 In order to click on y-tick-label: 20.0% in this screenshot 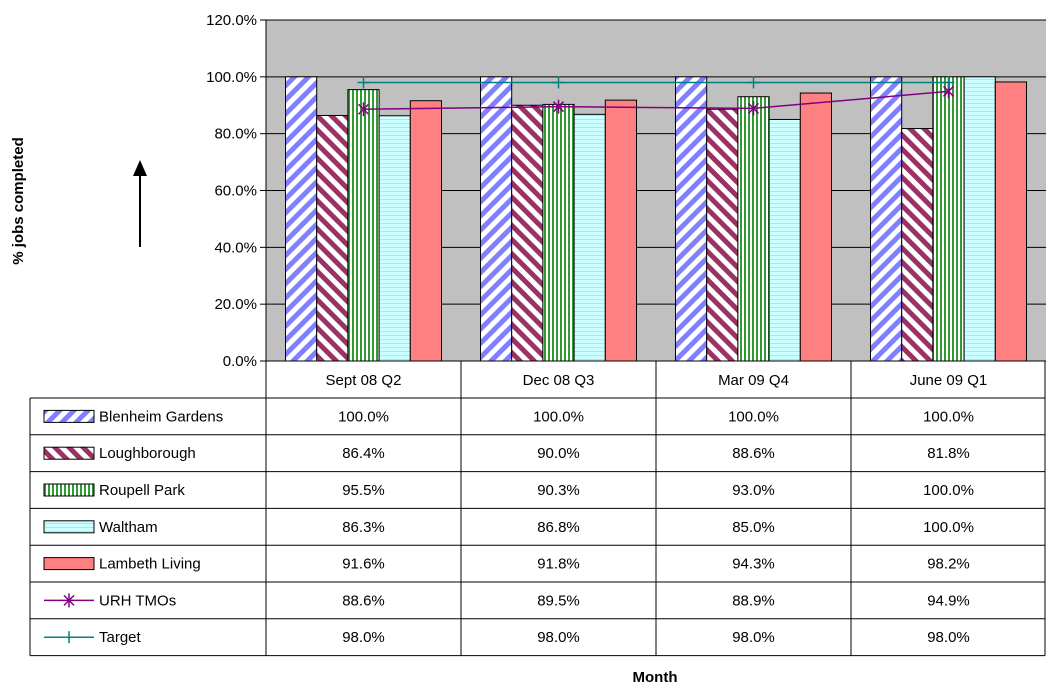, I will do `click(235, 304)`.